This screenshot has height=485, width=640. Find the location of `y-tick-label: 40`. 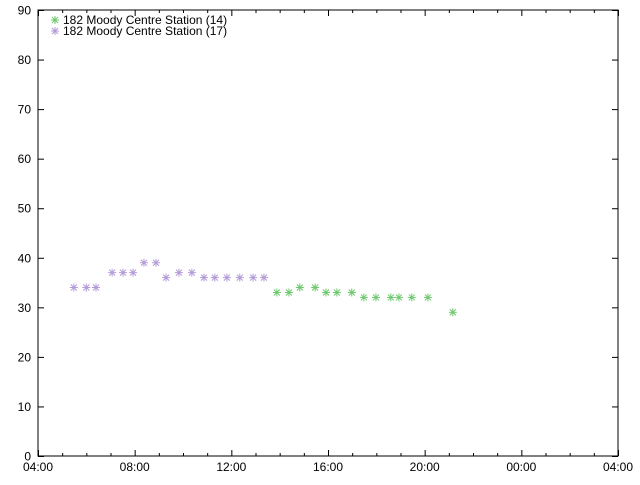

y-tick-label: 40 is located at coordinates (25, 258).